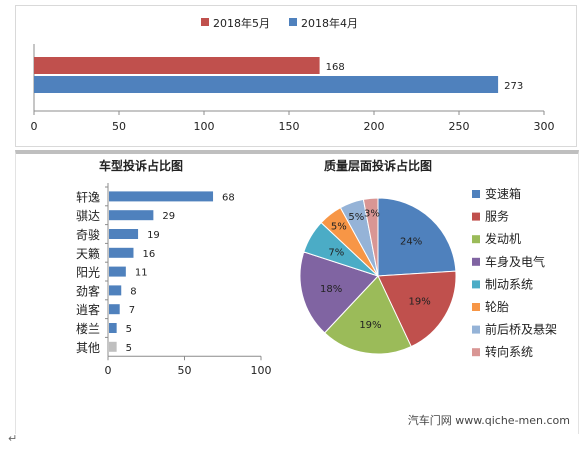 This screenshot has width=585, height=449. I want to click on pie-value-label-3: 18%, so click(331, 289).